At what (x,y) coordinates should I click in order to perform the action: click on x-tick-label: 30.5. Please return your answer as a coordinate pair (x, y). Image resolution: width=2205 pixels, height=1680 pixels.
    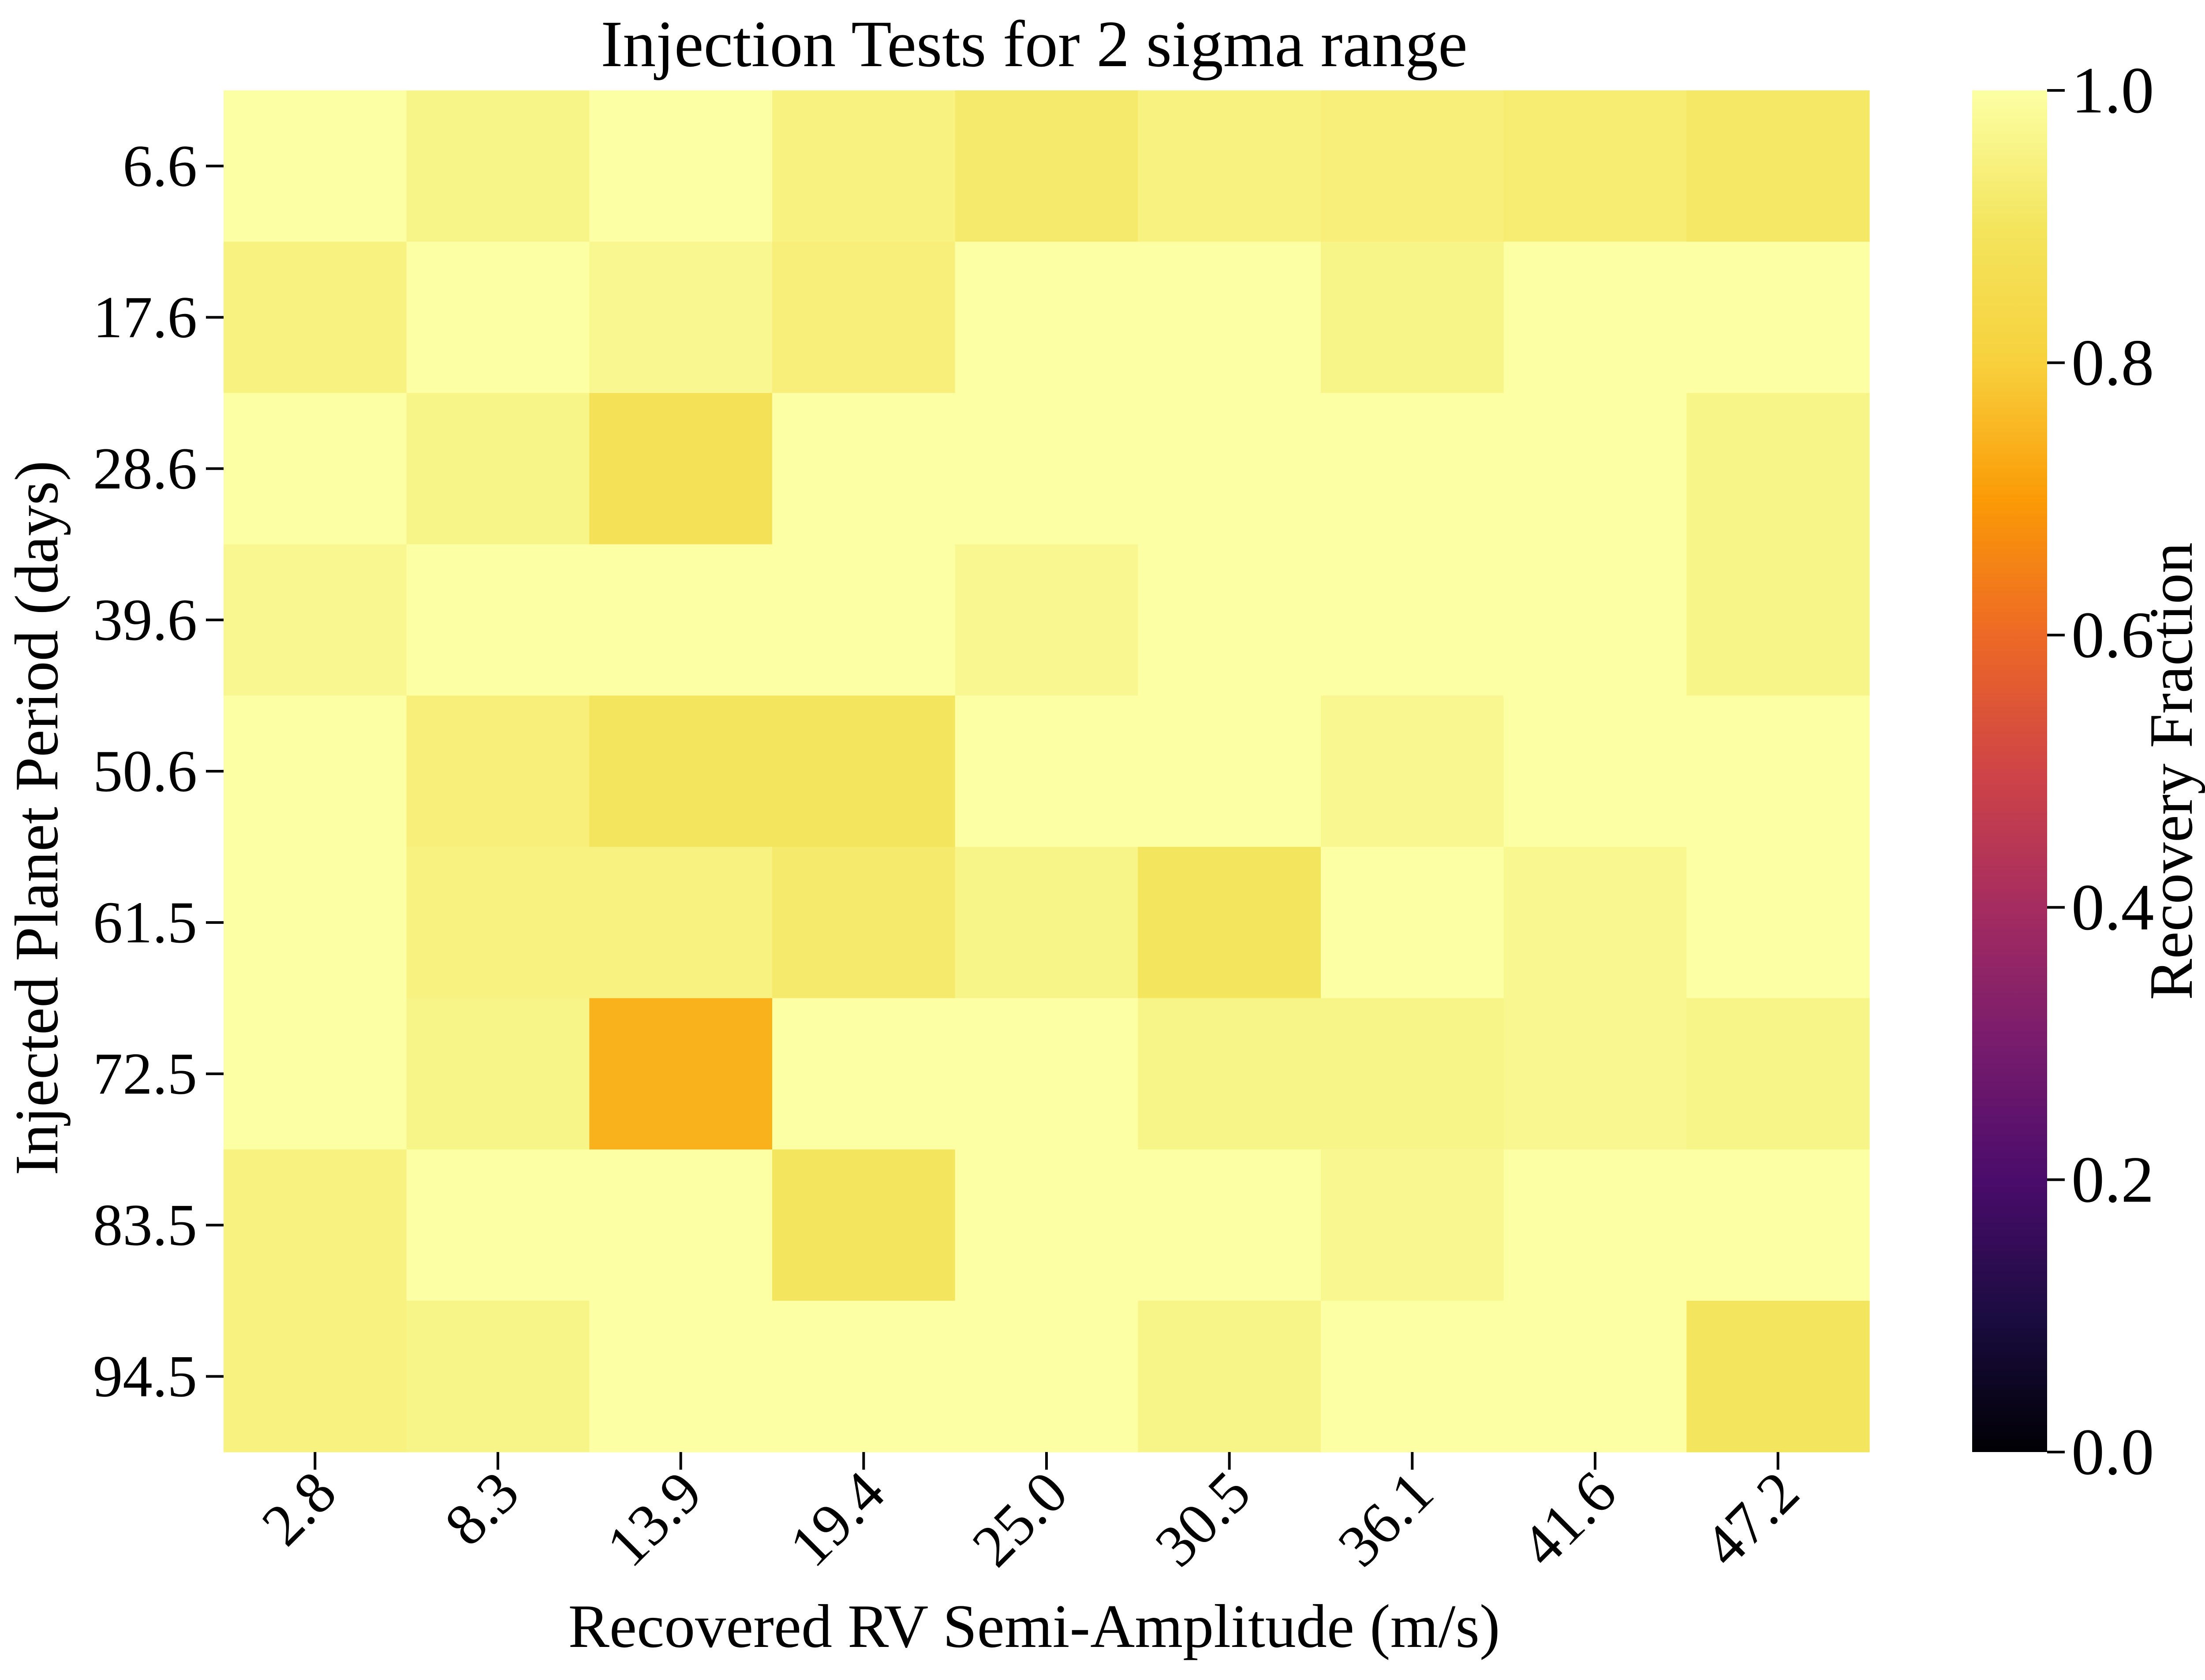
    Looking at the image, I should click on (1203, 1519).